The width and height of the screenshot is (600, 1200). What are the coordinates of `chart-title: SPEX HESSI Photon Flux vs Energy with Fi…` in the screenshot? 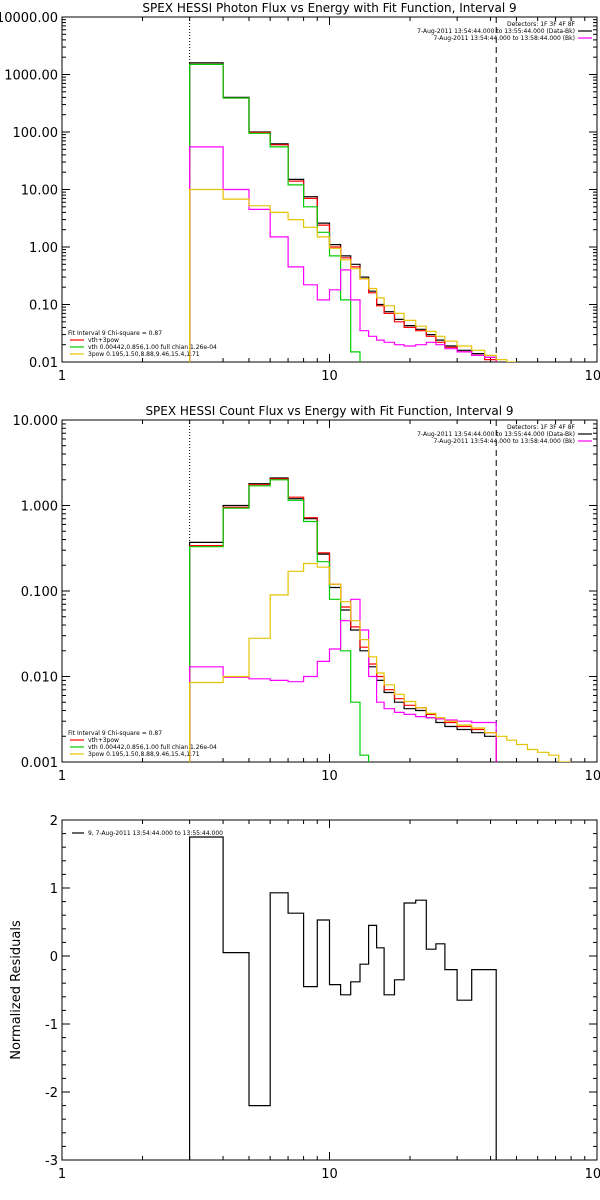 It's located at (329, 8).